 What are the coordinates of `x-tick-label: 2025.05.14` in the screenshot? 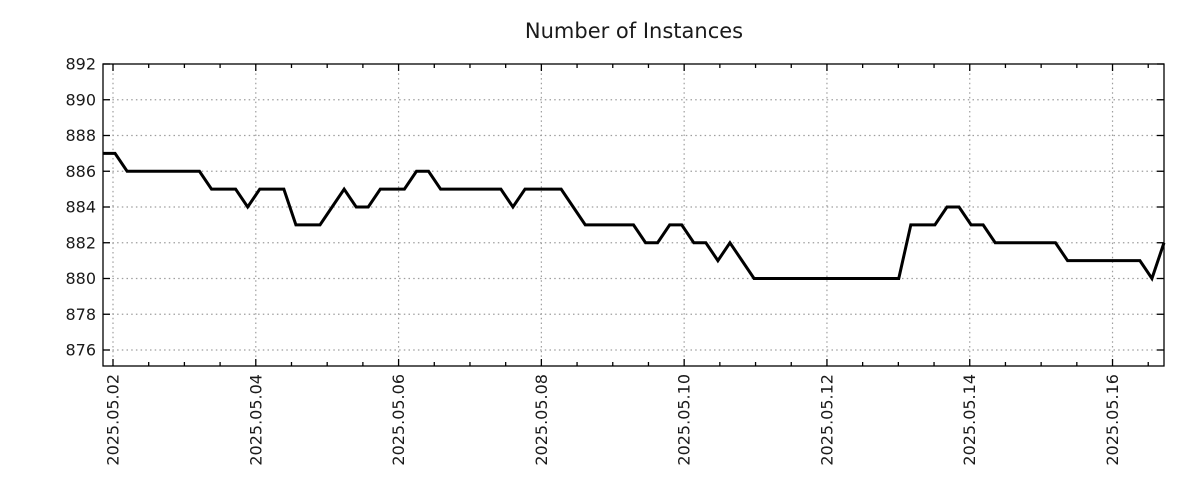 It's located at (969, 420).